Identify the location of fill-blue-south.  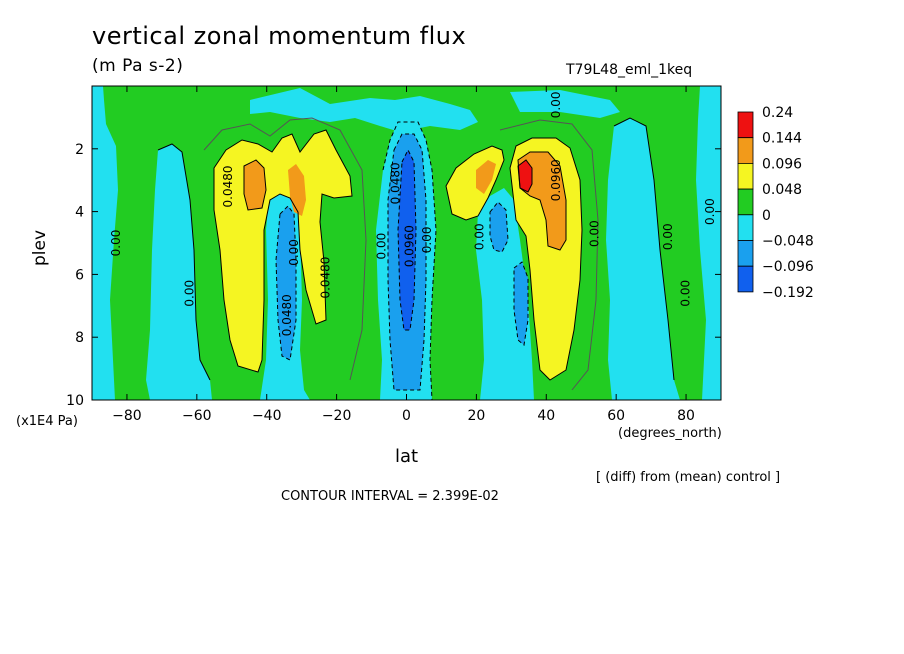
(286, 283).